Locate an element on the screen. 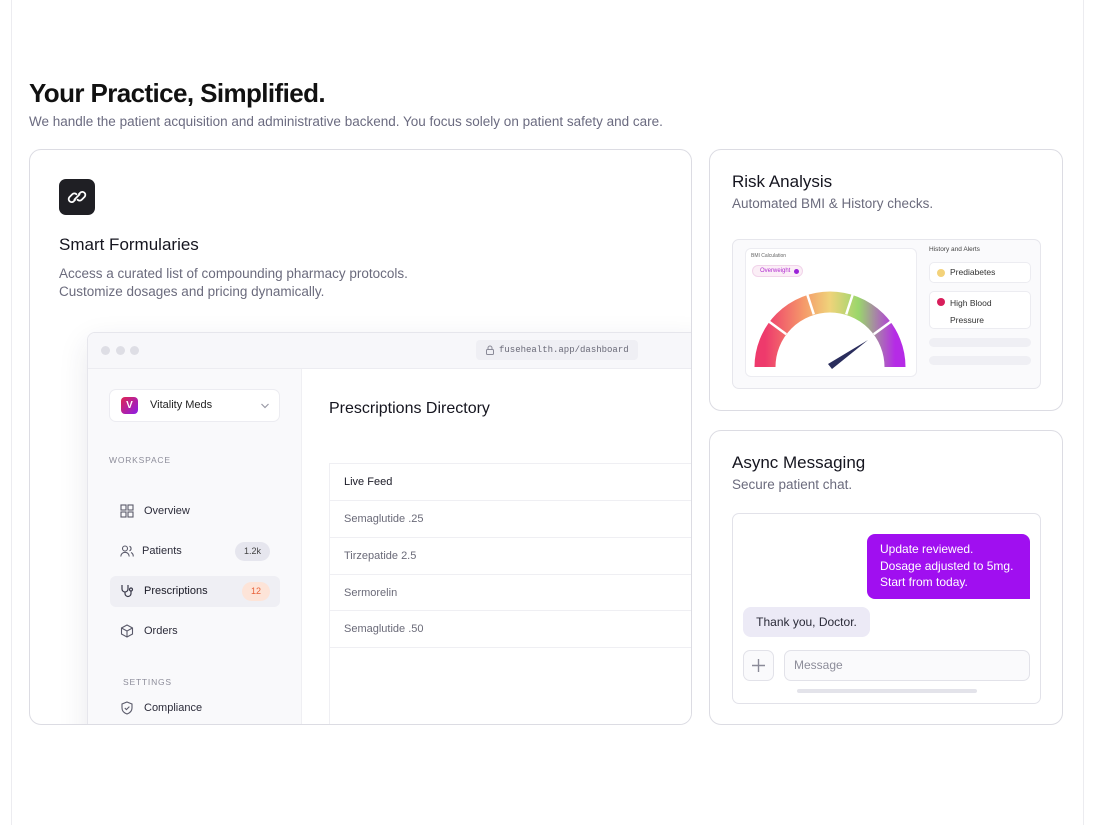 The image size is (1100, 825). nav-label: Prescriptions is located at coordinates (176, 591).